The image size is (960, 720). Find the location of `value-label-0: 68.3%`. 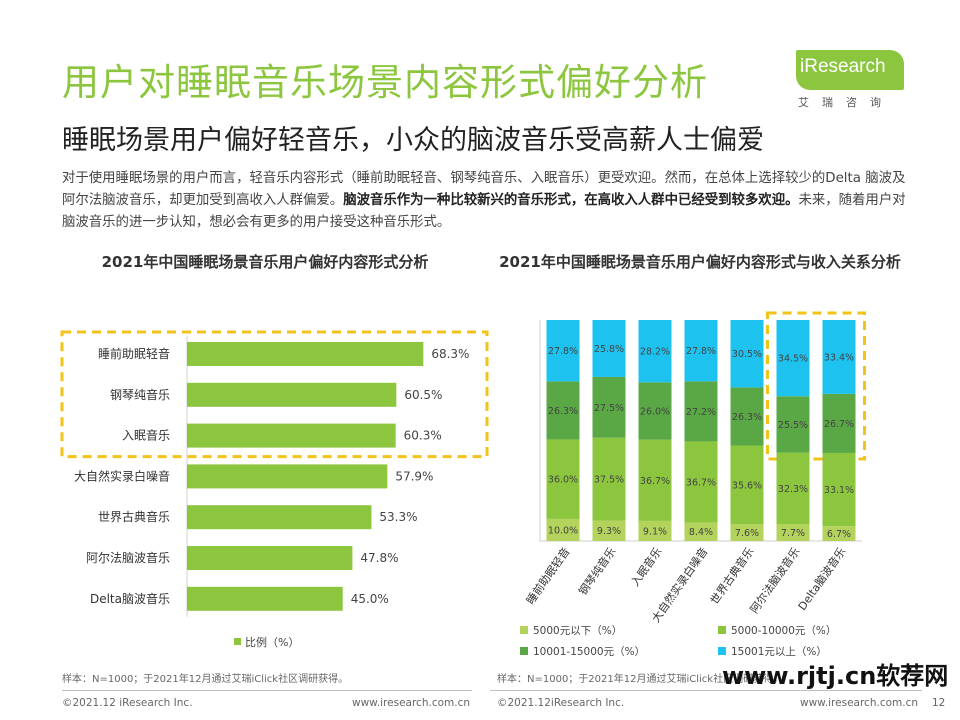

value-label-0: 68.3% is located at coordinates (450, 354).